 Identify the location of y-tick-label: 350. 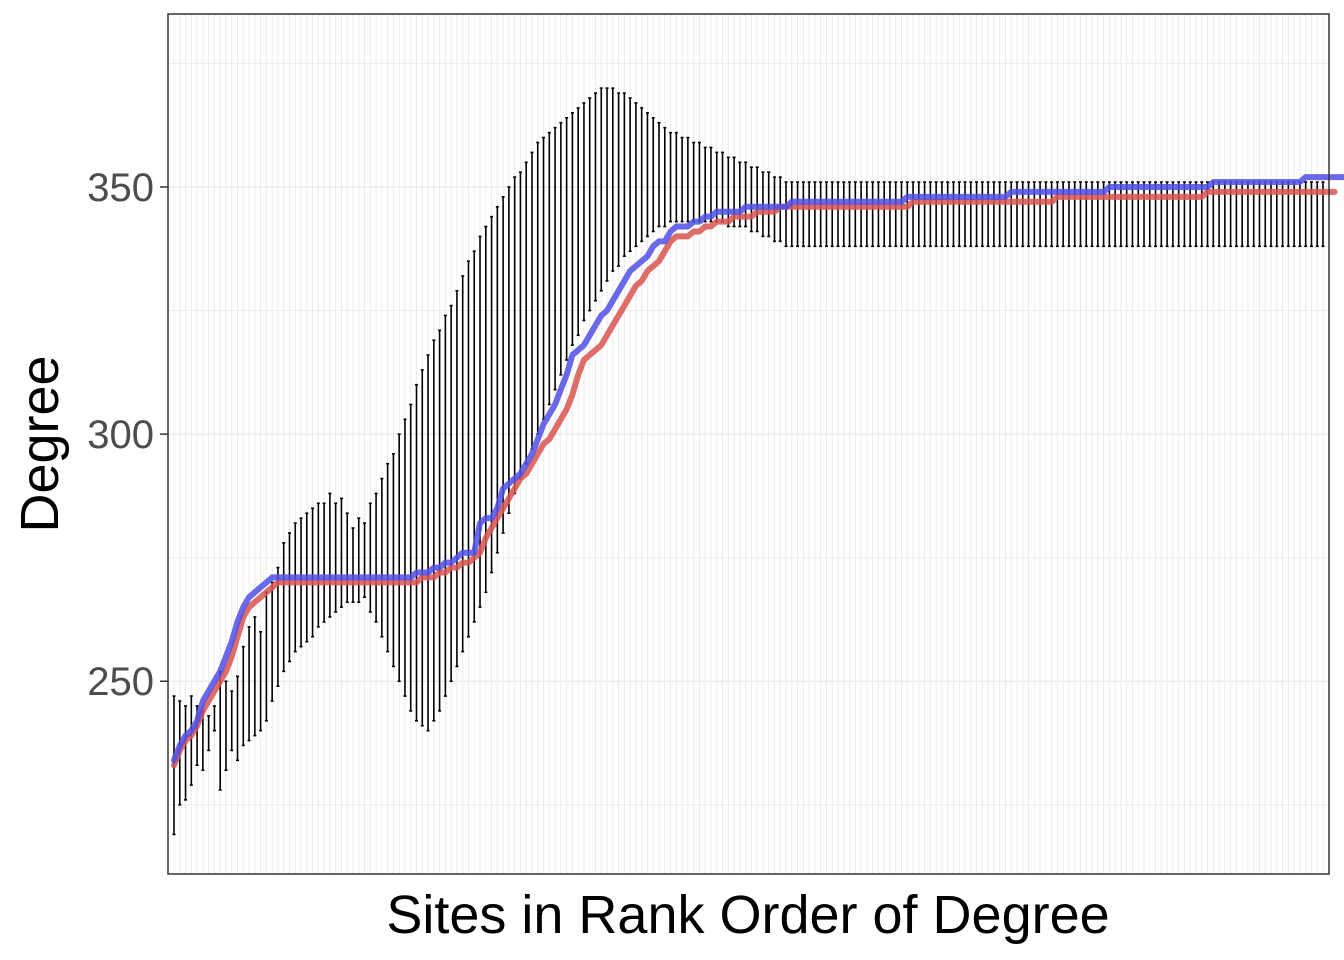
(120, 188).